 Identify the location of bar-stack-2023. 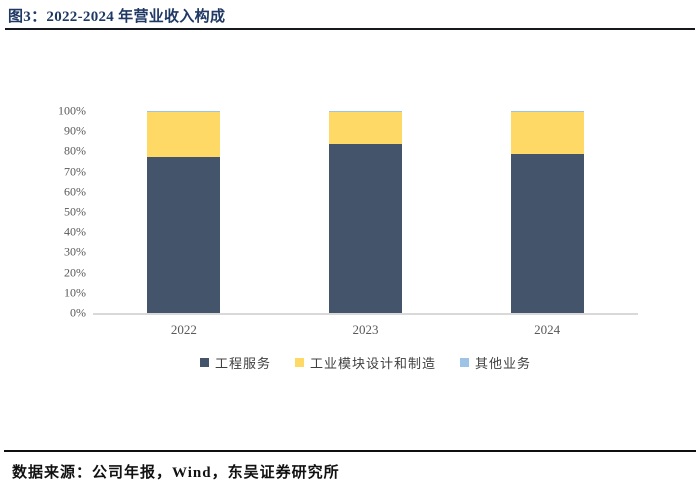
(365, 212).